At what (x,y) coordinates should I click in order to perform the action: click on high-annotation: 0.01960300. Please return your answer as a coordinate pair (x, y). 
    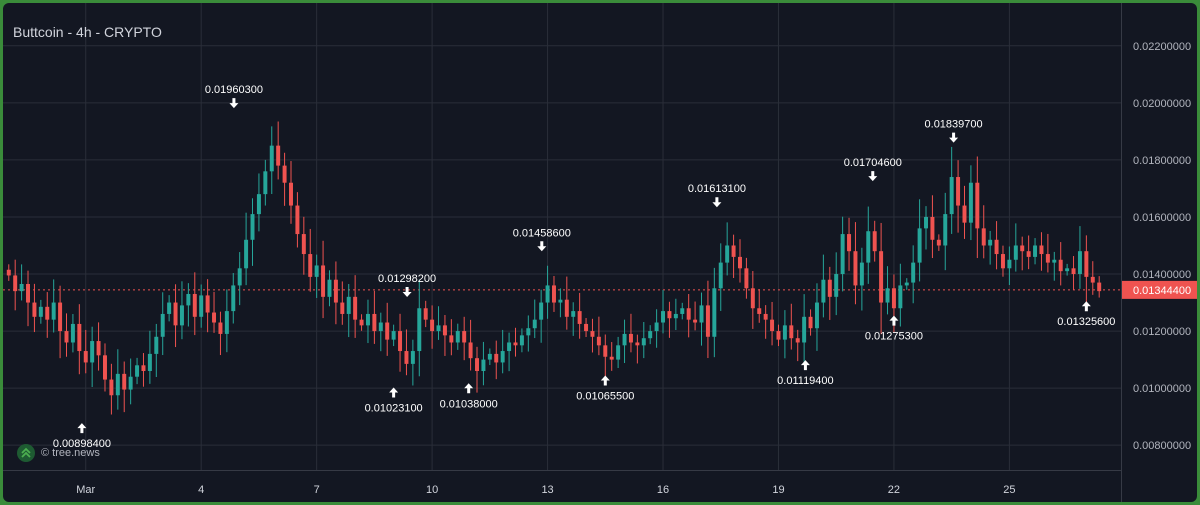
    Looking at the image, I should click on (234, 96).